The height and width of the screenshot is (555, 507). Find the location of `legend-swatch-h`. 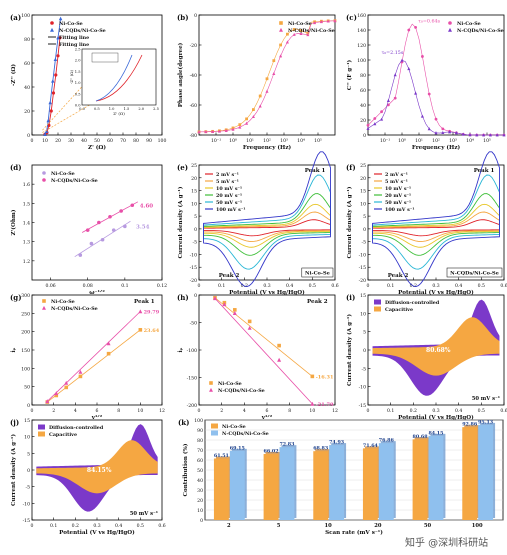

legend-swatch-h is located at coordinates (211, 389).